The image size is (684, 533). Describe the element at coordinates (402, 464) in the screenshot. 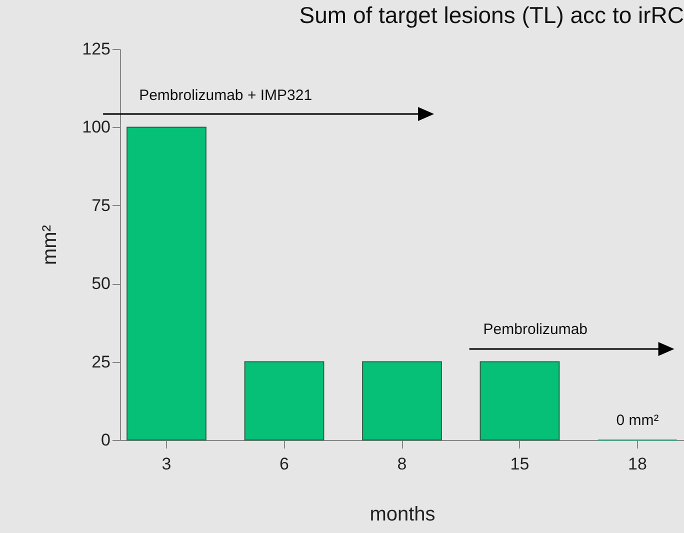

I see `x-tick-label: 8` at that location.